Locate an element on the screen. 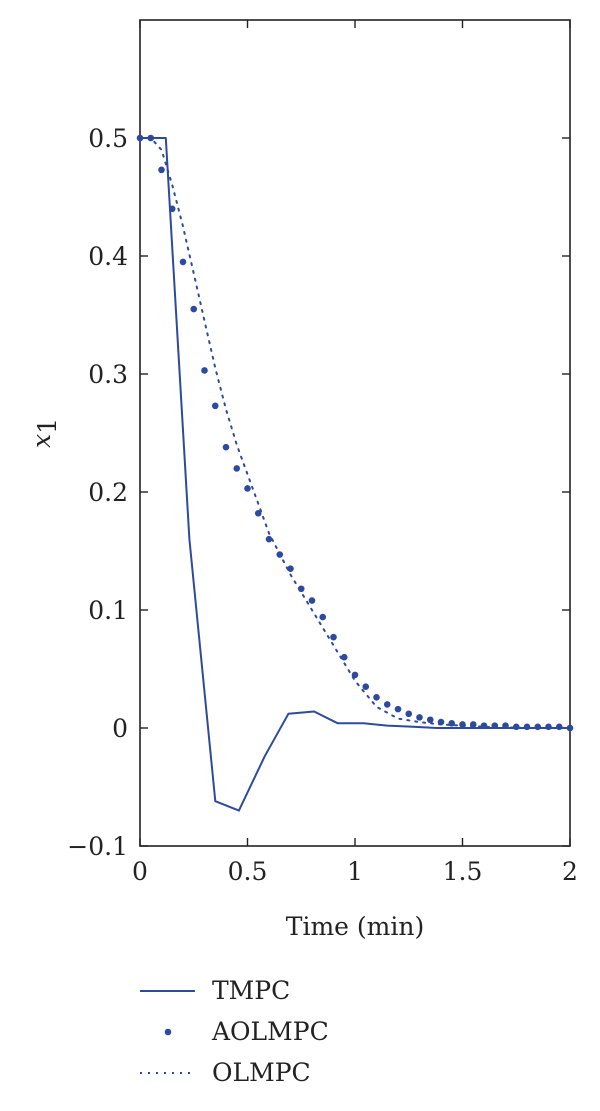 Image resolution: width=600 pixels, height=1111 pixels. legend: TMPC AOLMPC OLMPC is located at coordinates (234, 1031).